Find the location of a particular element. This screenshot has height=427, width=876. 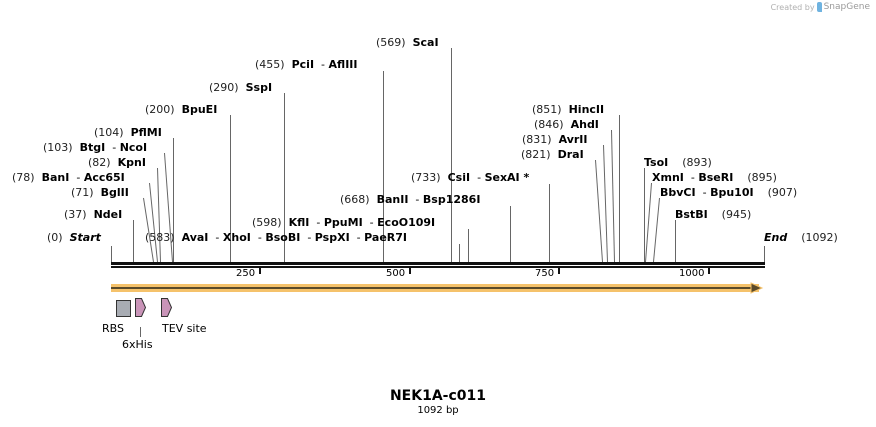

site-xmni-bseri: XmnI - BseRI (895) is located at coordinates (714, 177).